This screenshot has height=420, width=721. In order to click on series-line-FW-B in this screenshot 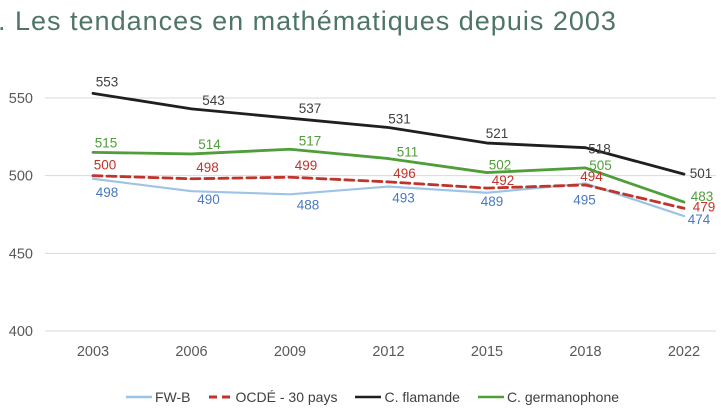, I will do `click(388, 197)`.